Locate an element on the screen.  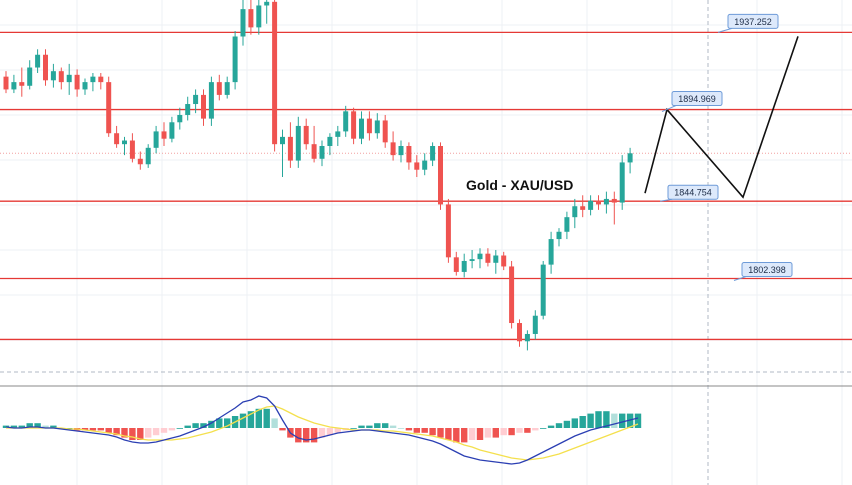
macd-line is located at coordinates (322, 430).